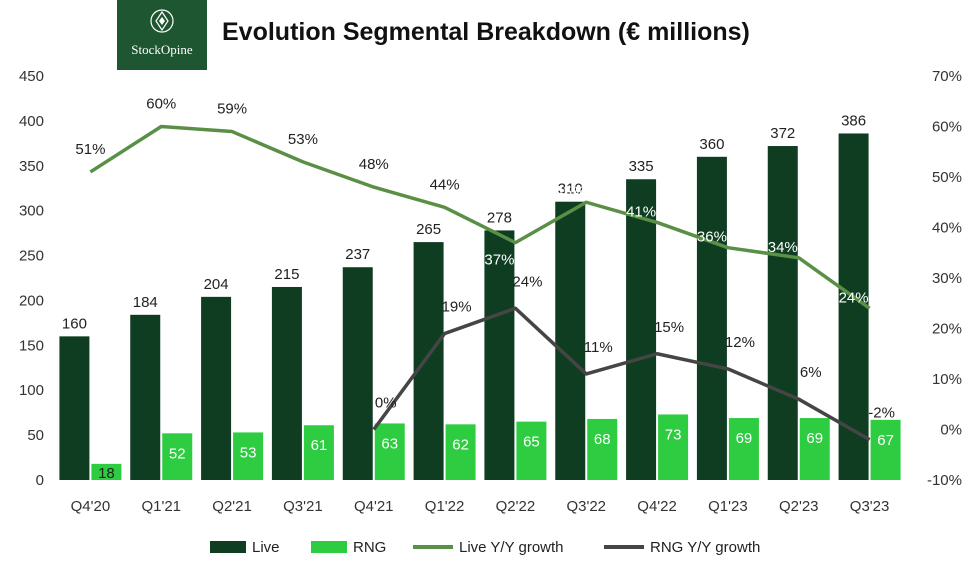  I want to click on y-left-tick-label: 100, so click(31, 390).